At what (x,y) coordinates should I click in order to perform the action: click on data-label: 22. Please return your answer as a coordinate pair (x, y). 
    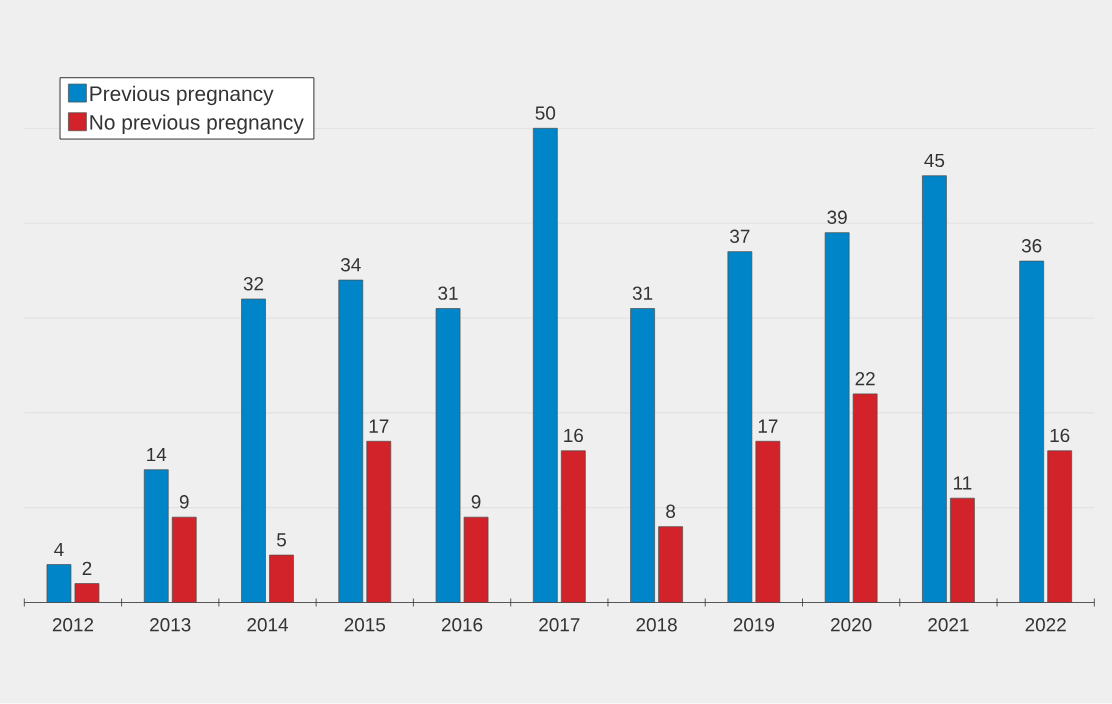
    Looking at the image, I should click on (865, 378).